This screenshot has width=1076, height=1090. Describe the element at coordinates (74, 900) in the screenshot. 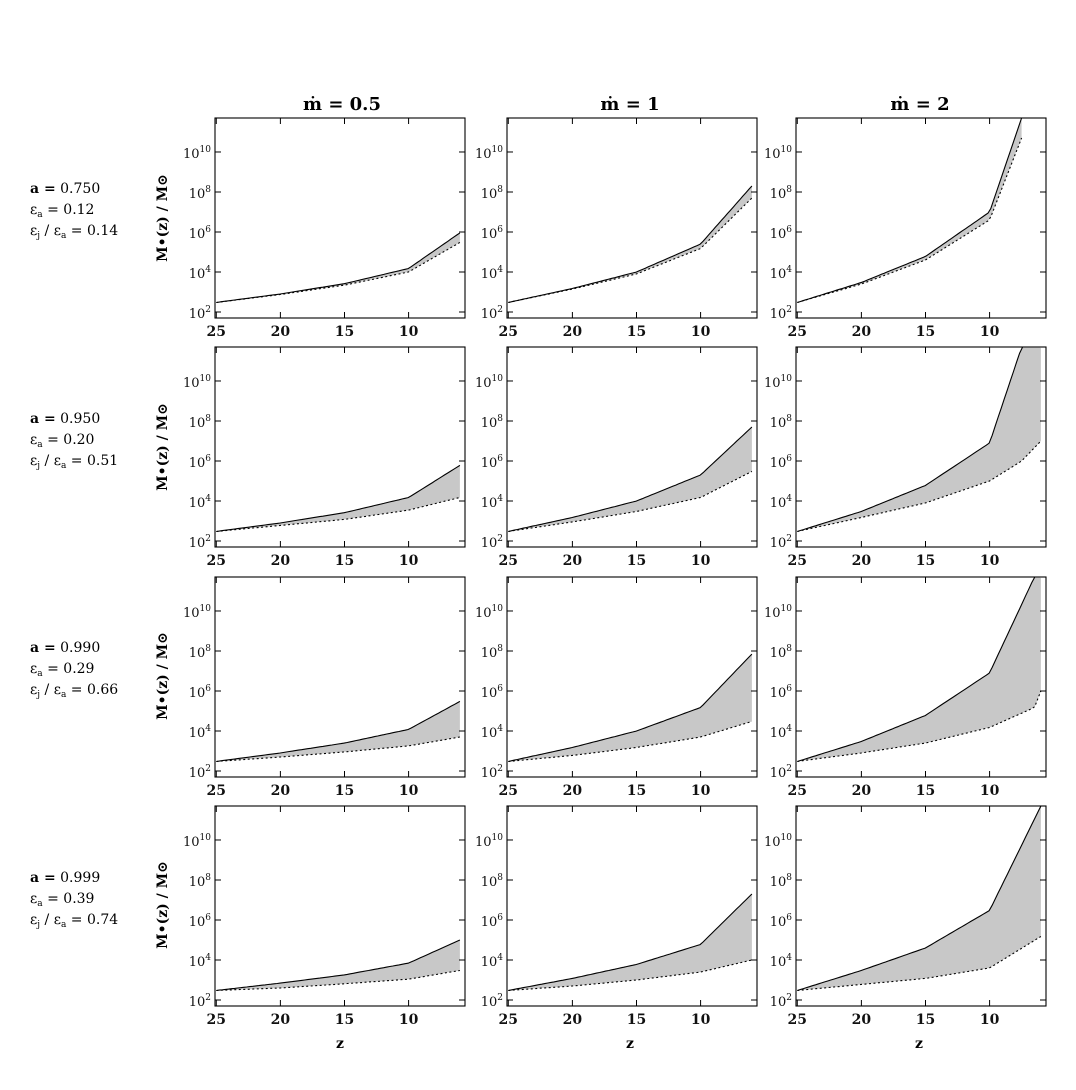

I see `row-label-3: a = 0.999 εa = 0.39 εj / εa = 0.74` at that location.